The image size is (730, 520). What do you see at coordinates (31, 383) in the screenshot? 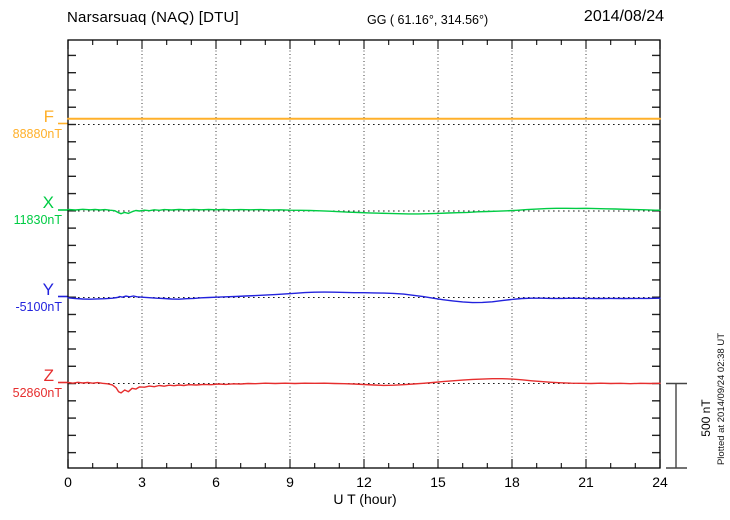
I see `series-label-Z: Z 52860nT` at bounding box center [31, 383].